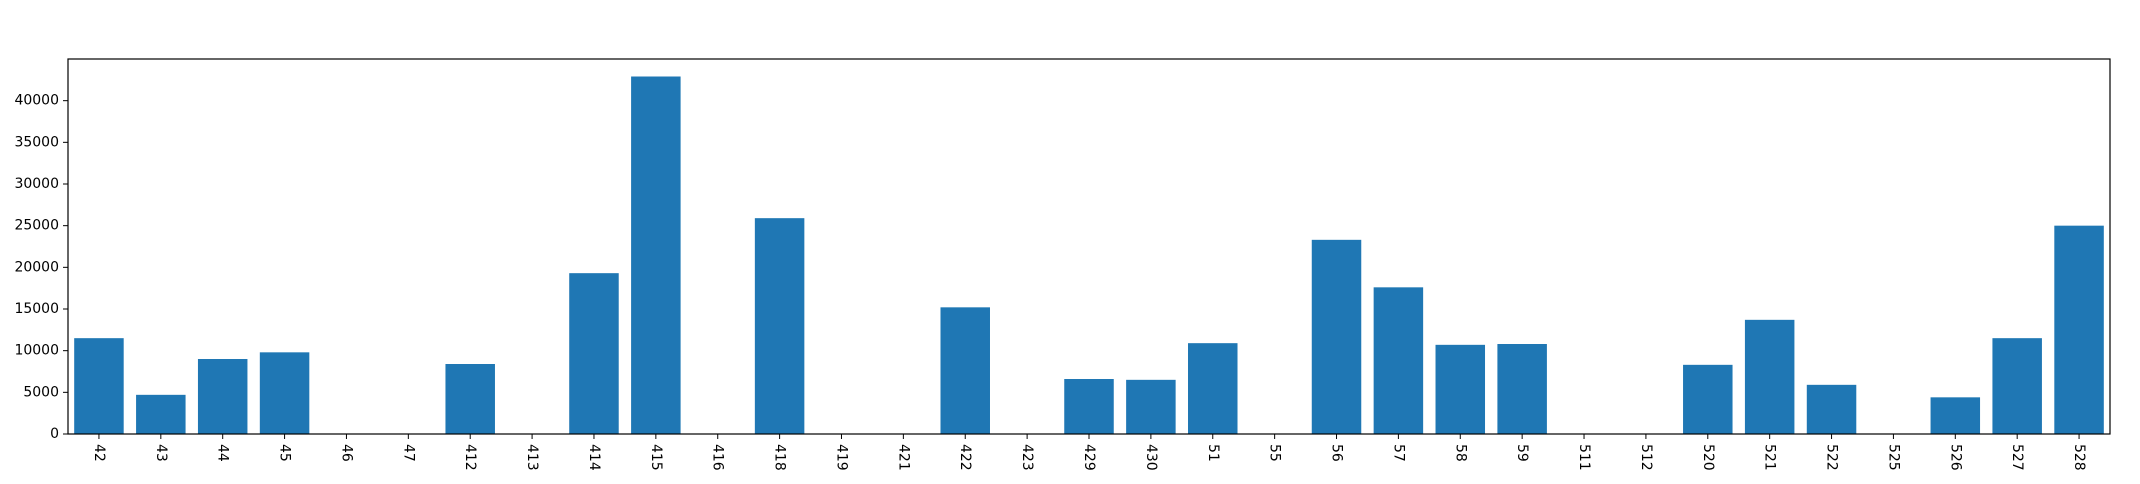 Image resolution: width=2140 pixels, height=484 pixels. What do you see at coordinates (2079, 457) in the screenshot?
I see `x-tick-label: 528` at bounding box center [2079, 457].